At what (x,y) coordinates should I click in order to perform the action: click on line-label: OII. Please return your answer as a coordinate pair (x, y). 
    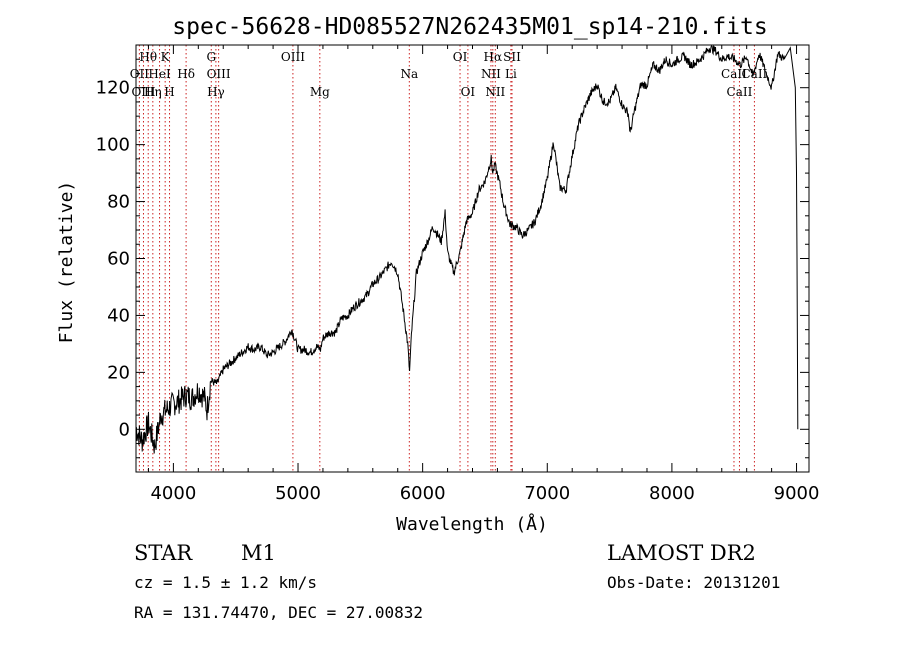
    Looking at the image, I should click on (140, 74).